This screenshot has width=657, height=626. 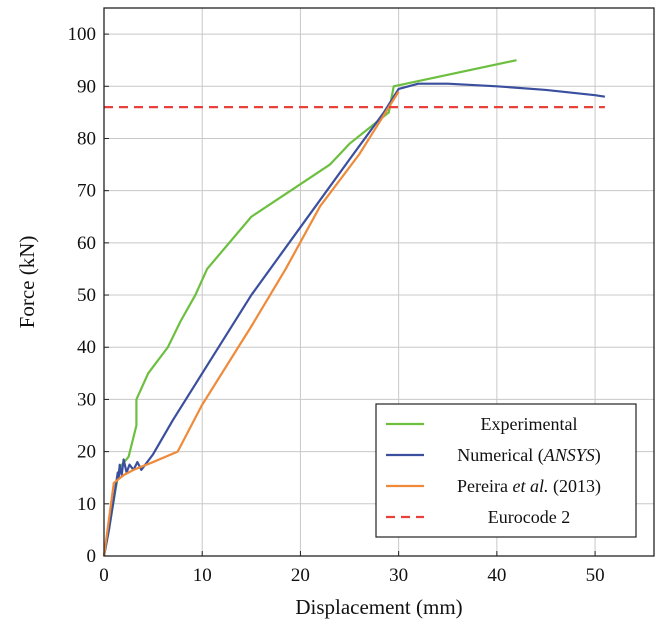 I want to click on x-tick-label: 0, so click(x=104, y=575).